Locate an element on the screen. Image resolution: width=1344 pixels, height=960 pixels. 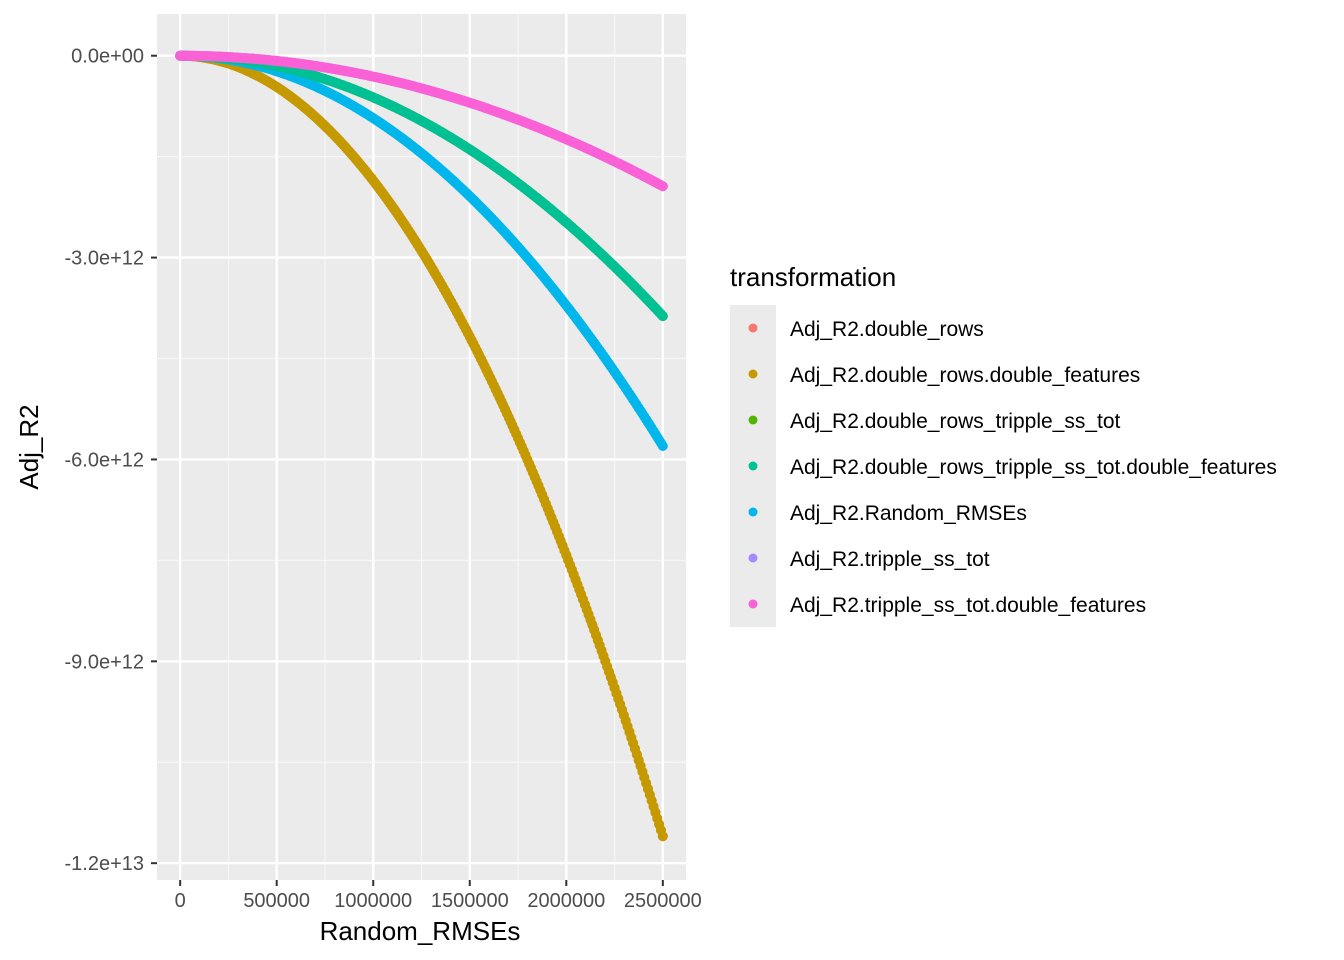
y-tick-label: 0.0e+00 is located at coordinates (107, 57).